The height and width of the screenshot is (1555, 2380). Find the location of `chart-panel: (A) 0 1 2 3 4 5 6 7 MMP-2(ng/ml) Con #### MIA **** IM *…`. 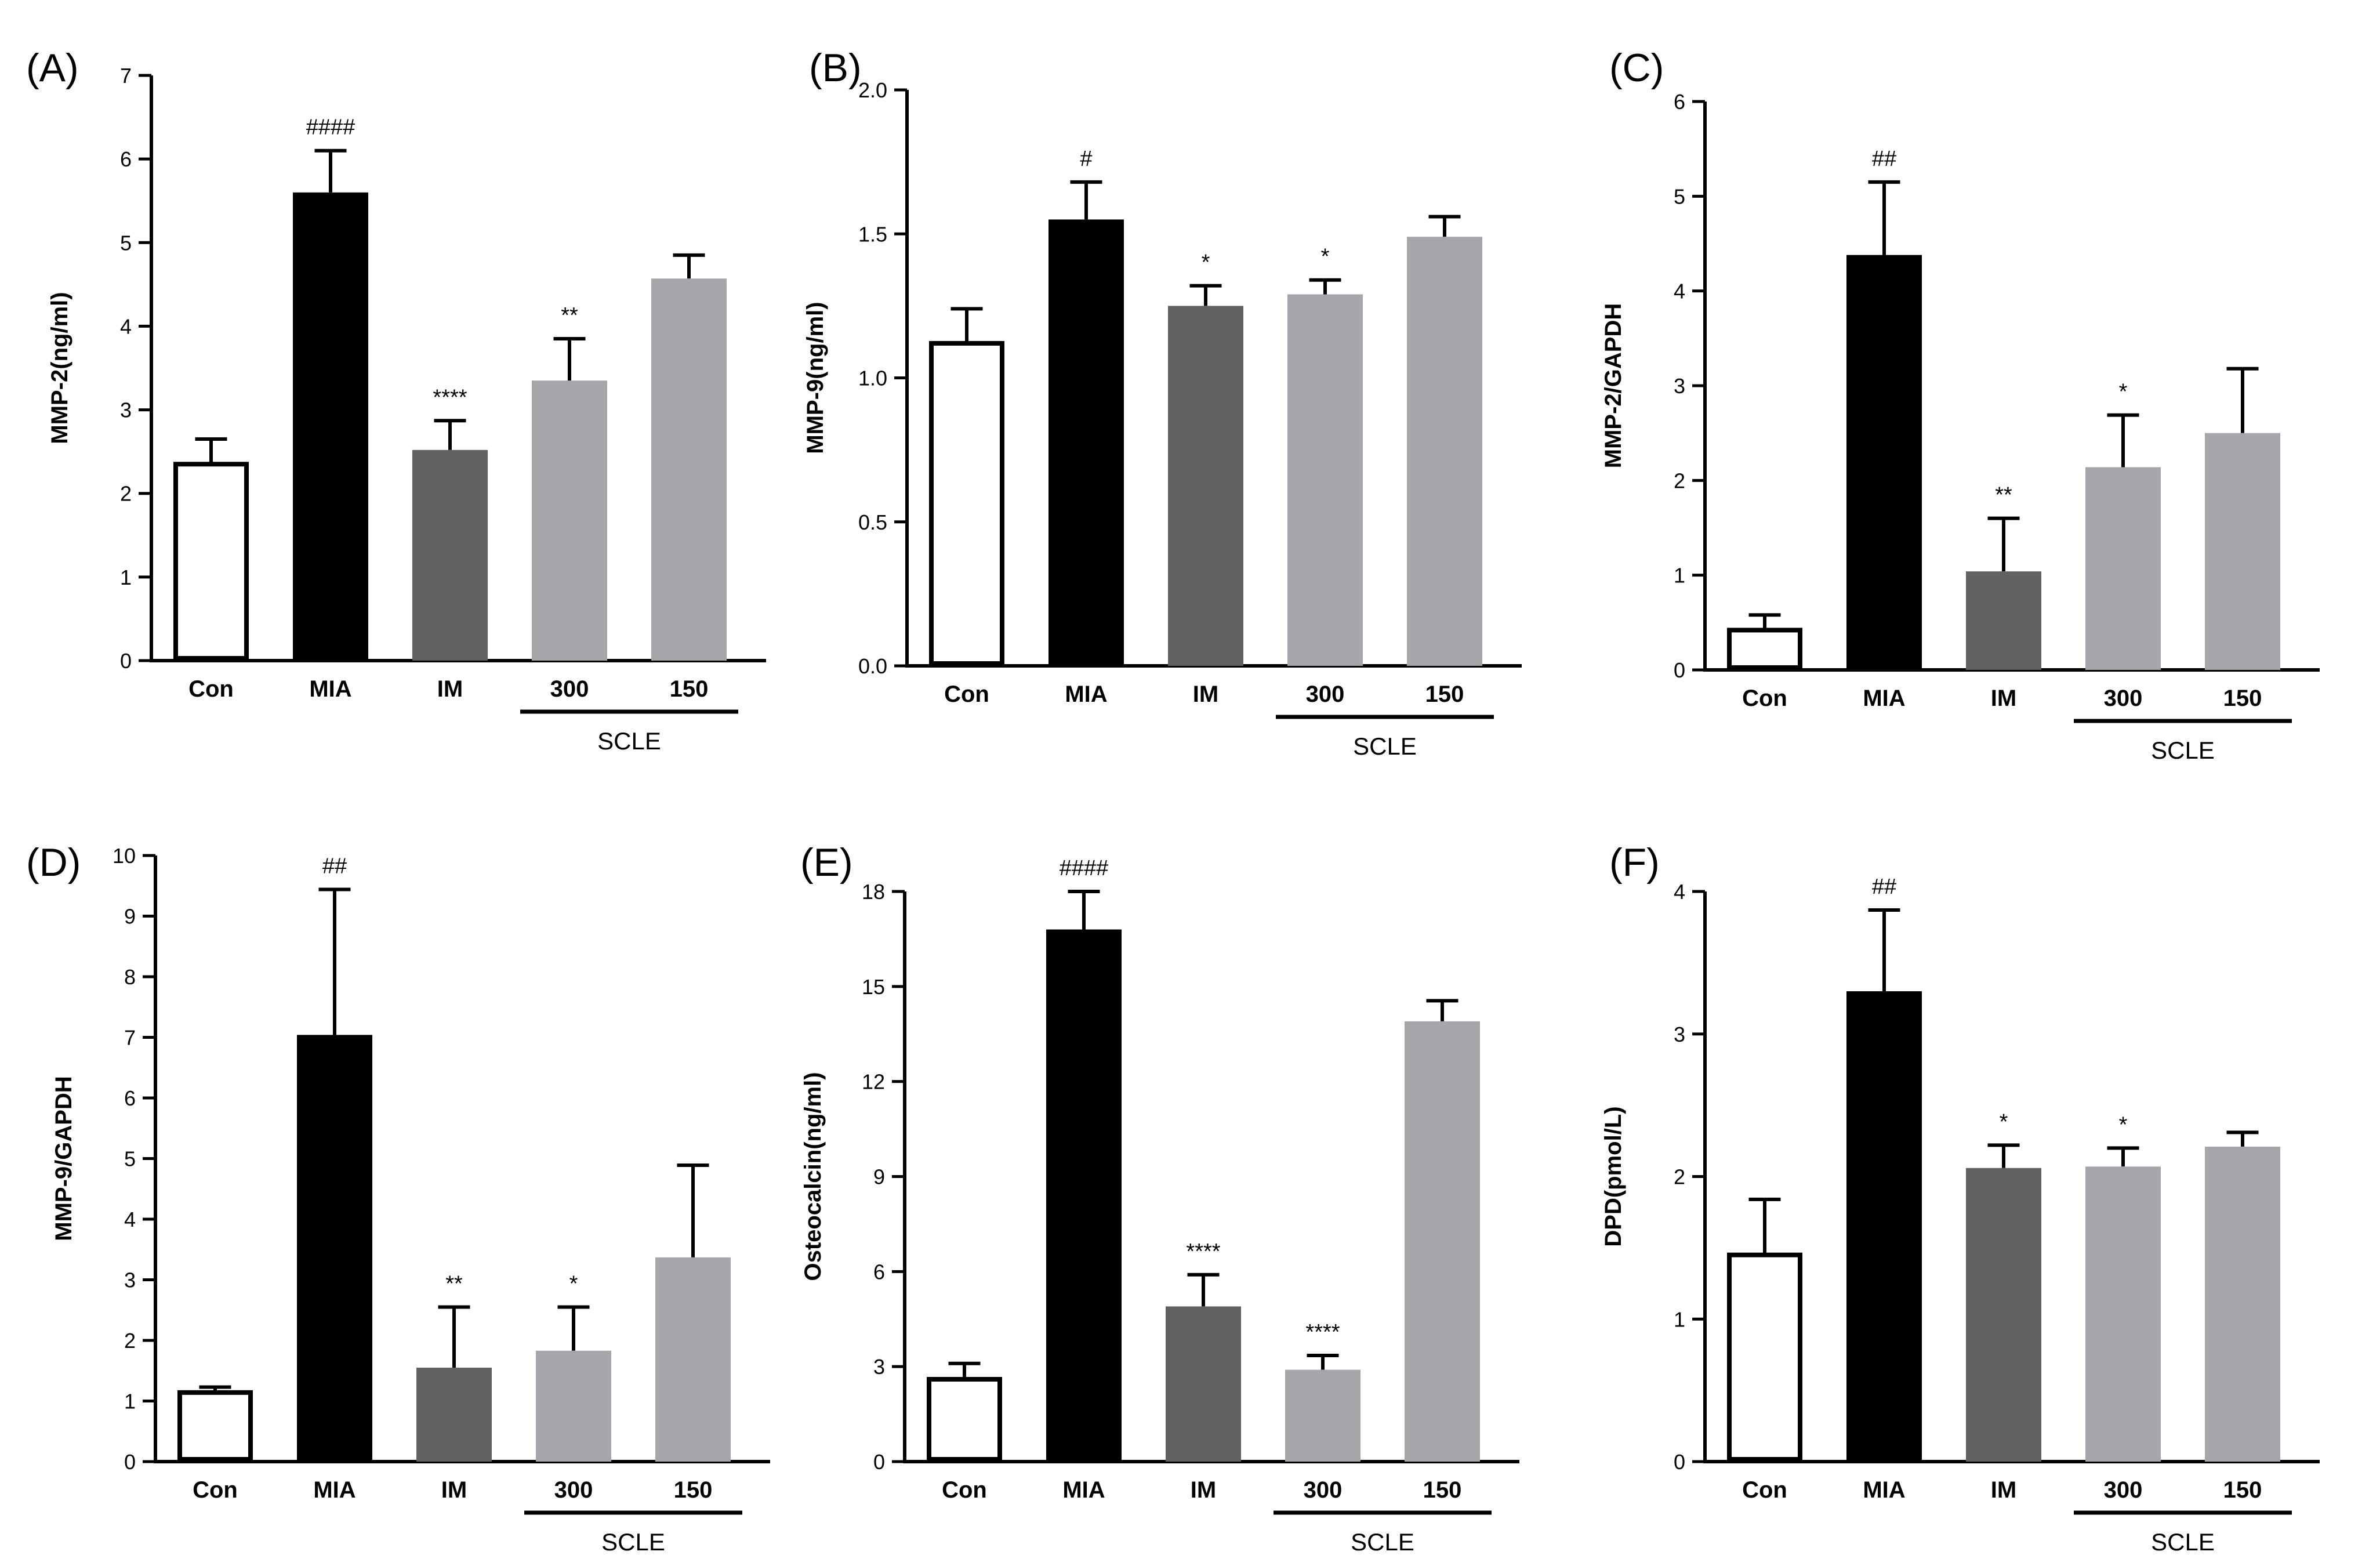

chart-panel: (A) 0 1 2 3 4 5 6 7 MMP-2(ng/ml) Con #### MIA **** IM *… is located at coordinates (396, 400).